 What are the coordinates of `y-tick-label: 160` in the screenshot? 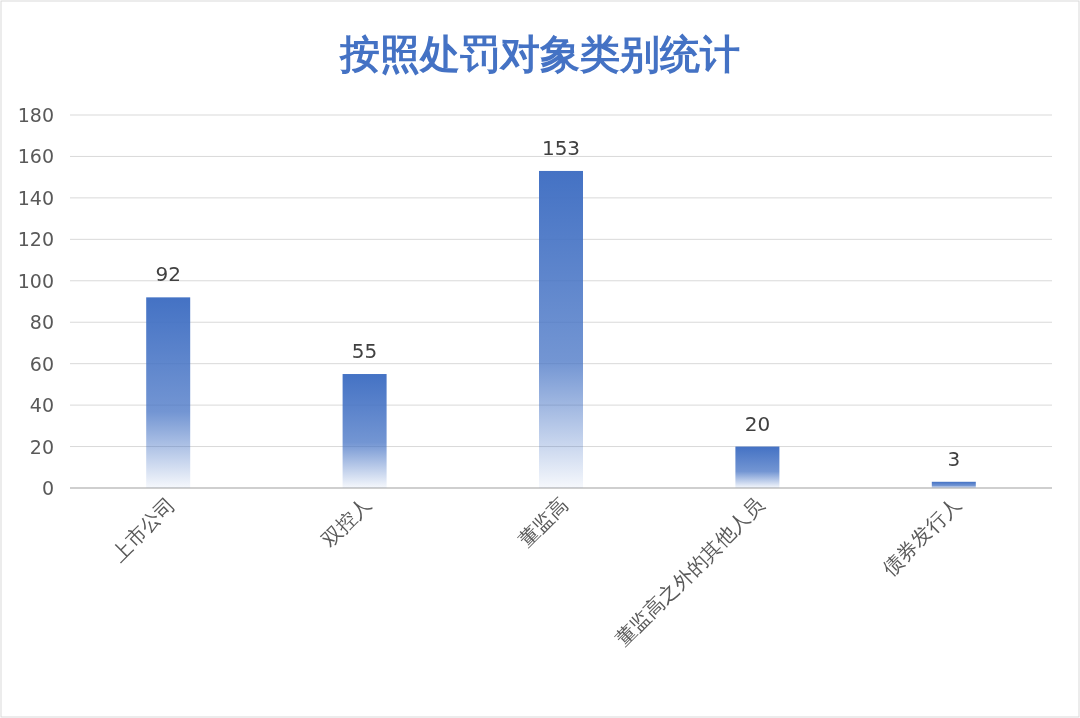 It's located at (35, 156).